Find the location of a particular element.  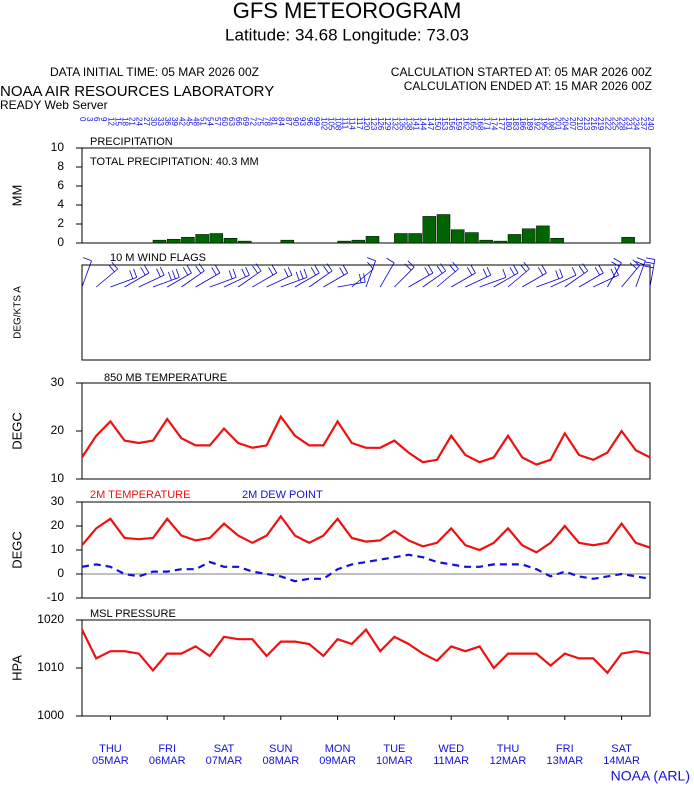

hour-label: 84 is located at coordinates (281, 121).